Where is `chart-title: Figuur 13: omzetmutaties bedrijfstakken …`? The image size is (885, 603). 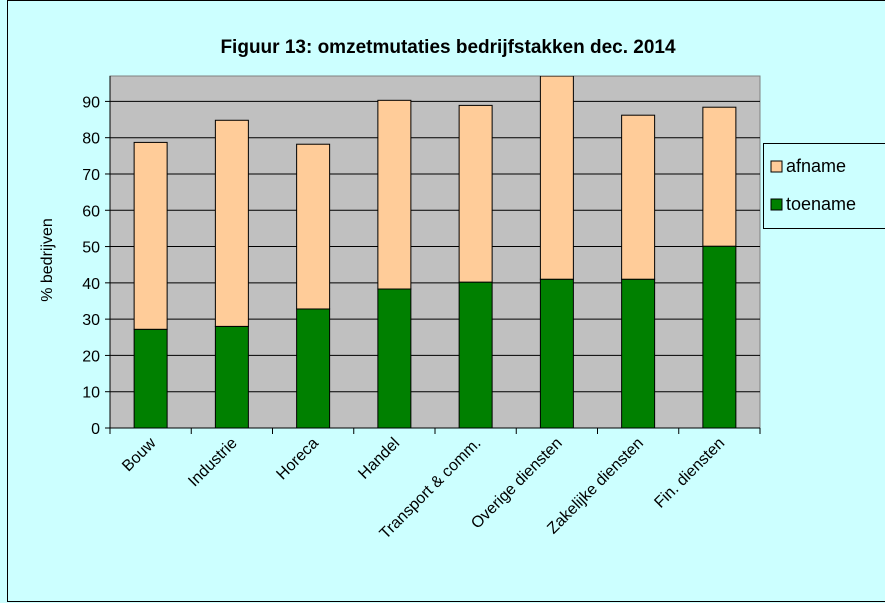
chart-title: Figuur 13: omzetmutaties bedrijfstakken … is located at coordinates (448, 47).